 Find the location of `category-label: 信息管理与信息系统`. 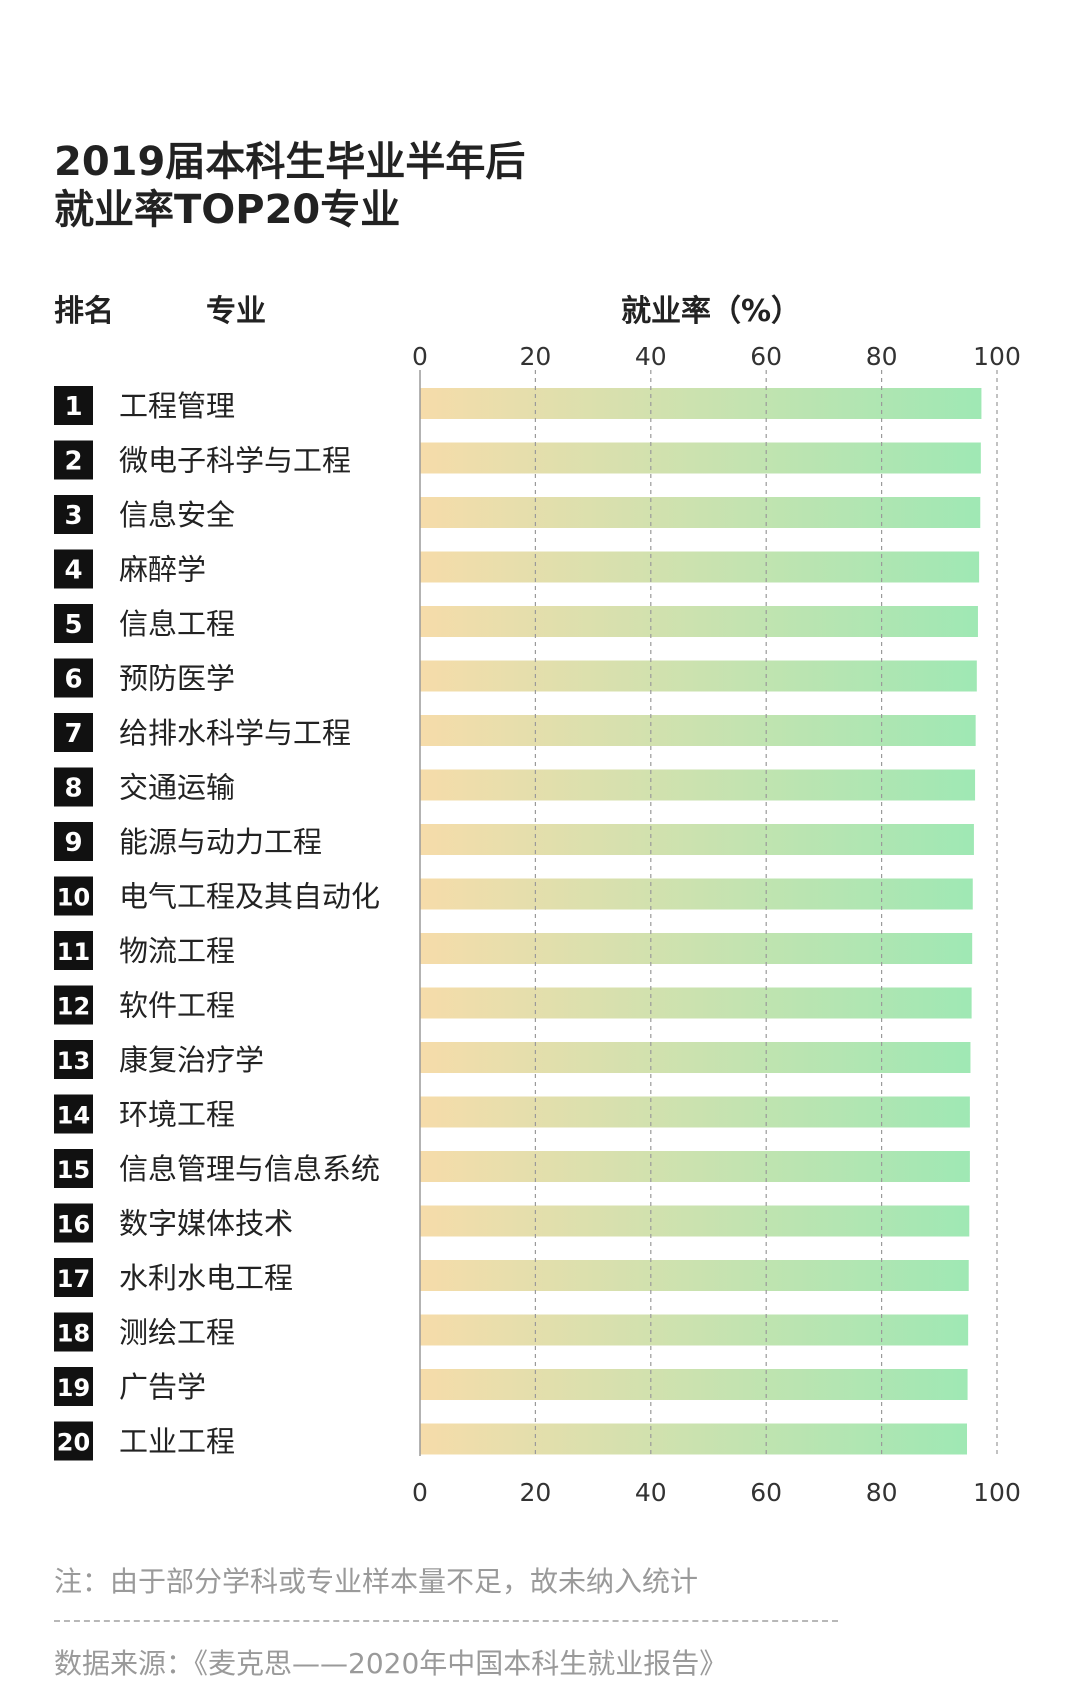

category-label: 信息管理与信息系统 is located at coordinates (249, 1169).